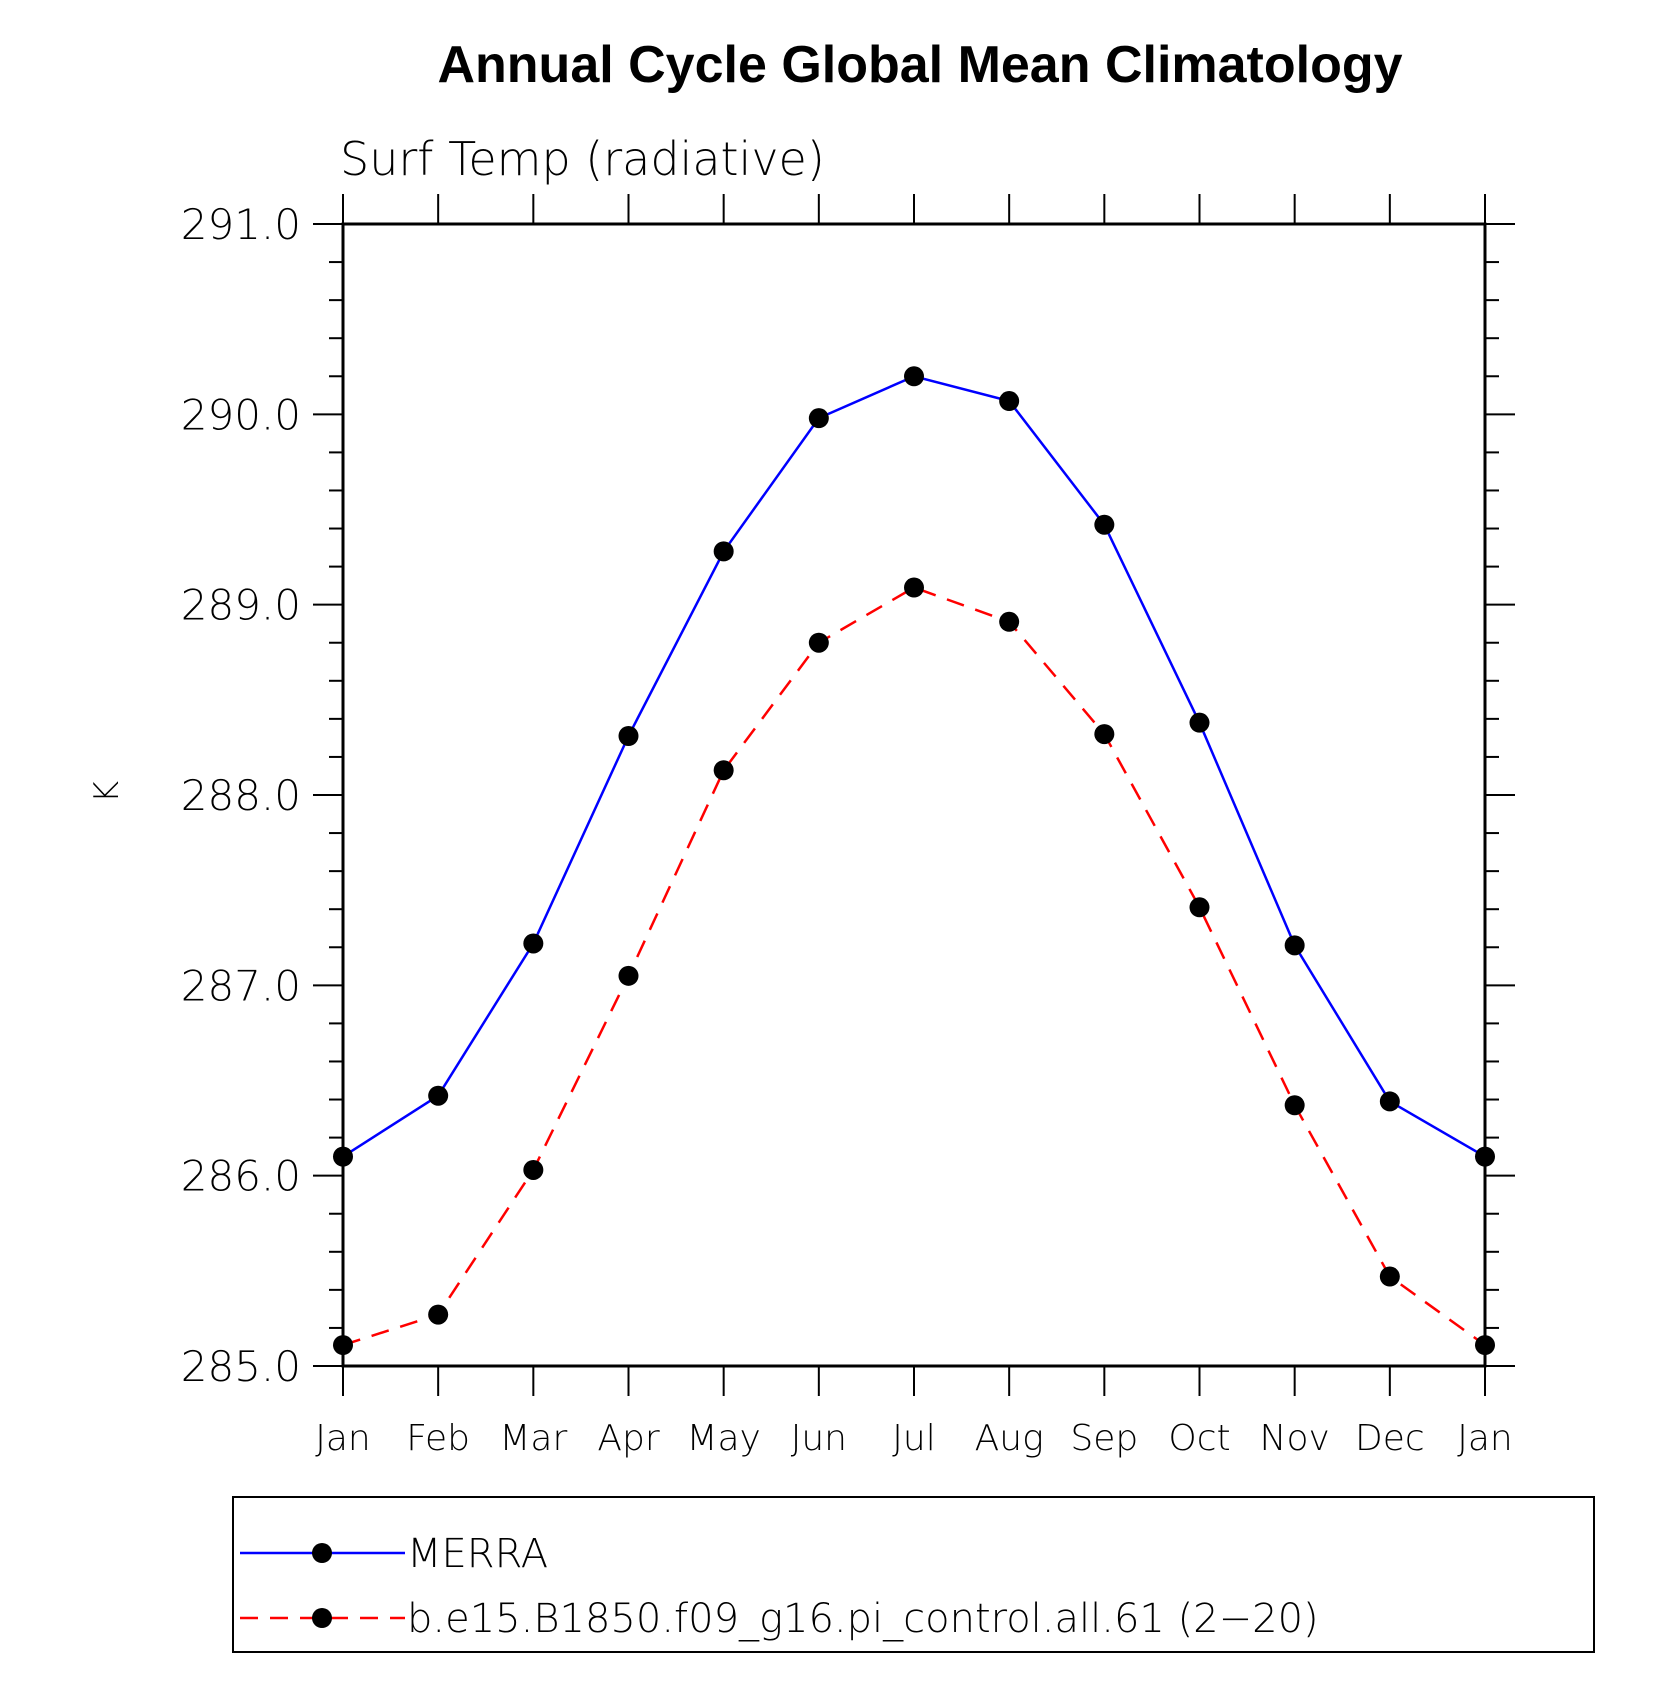 The width and height of the screenshot is (1680, 1683). What do you see at coordinates (241, 795) in the screenshot?
I see `y-tick-label: 288.0` at bounding box center [241, 795].